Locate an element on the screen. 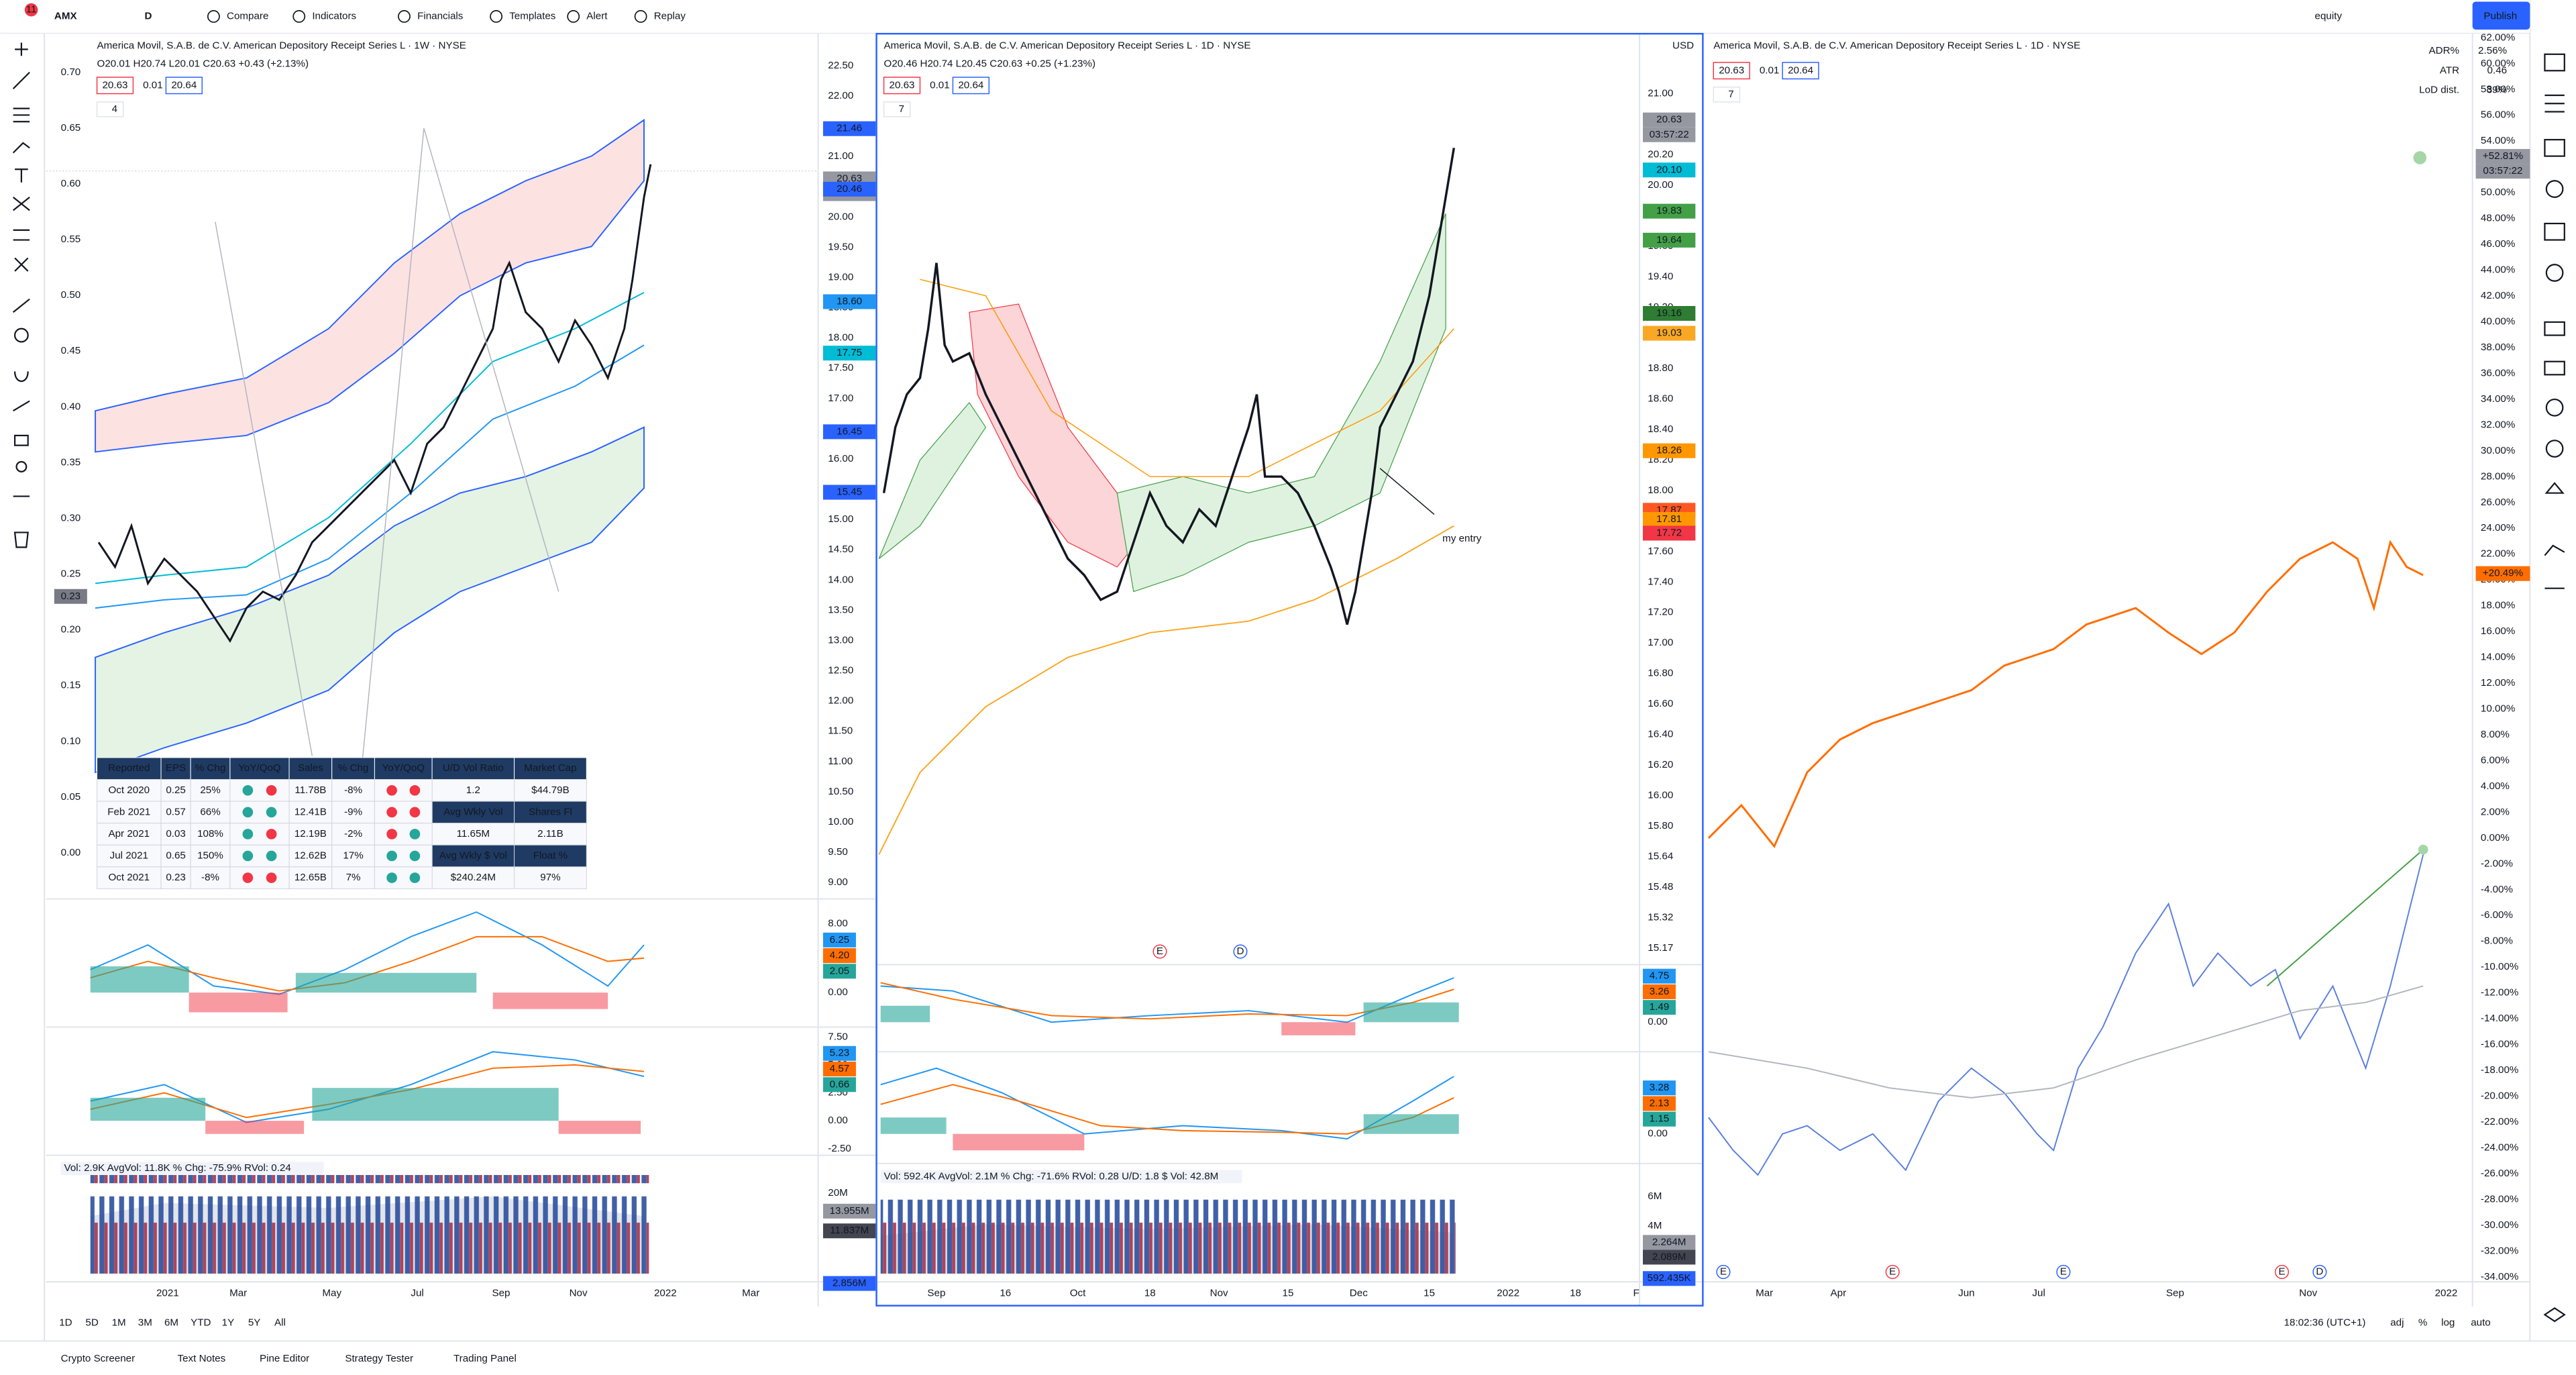  mid-ma is located at coordinates (1187, 378).